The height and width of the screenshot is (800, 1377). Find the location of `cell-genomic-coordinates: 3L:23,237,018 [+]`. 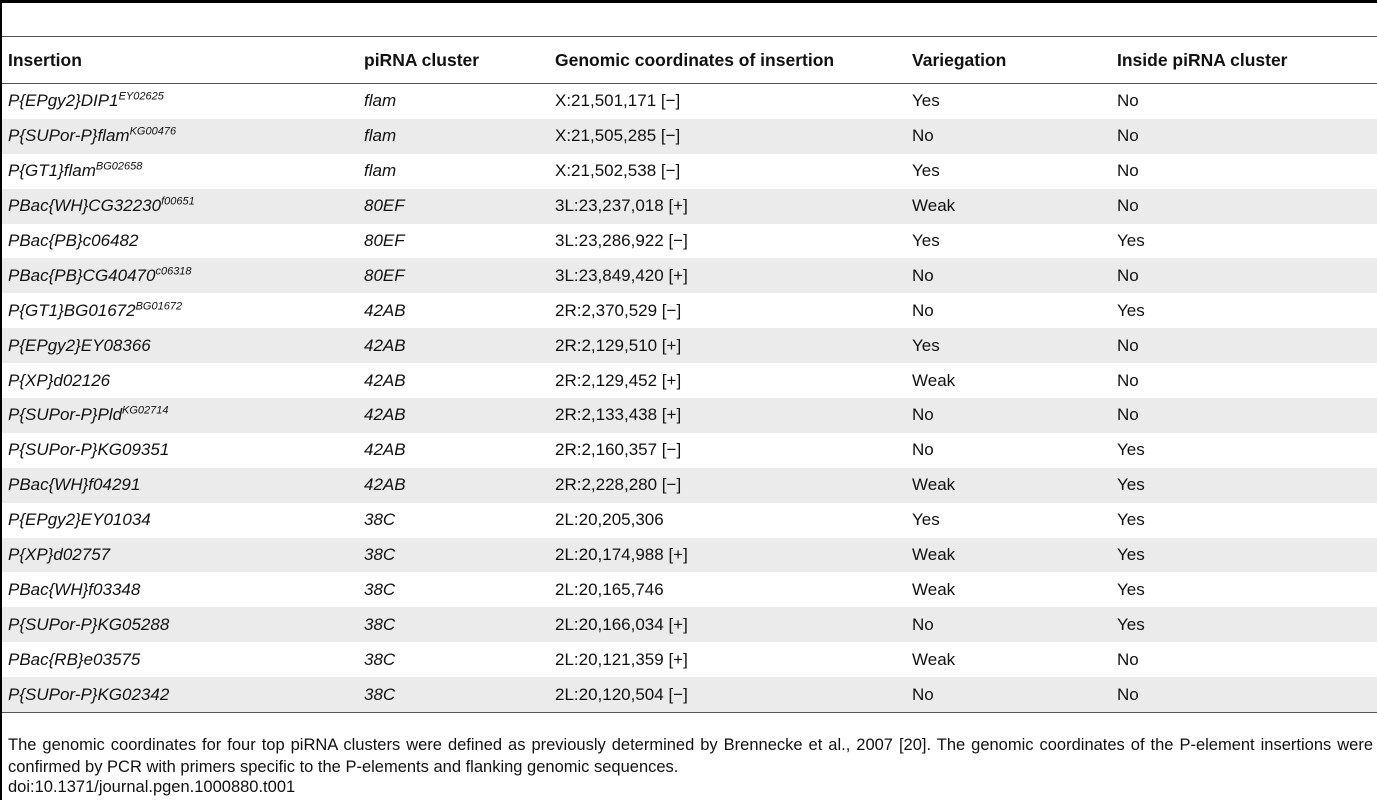

cell-genomic-coordinates: 3L:23,237,018 [+] is located at coordinates (621, 206).